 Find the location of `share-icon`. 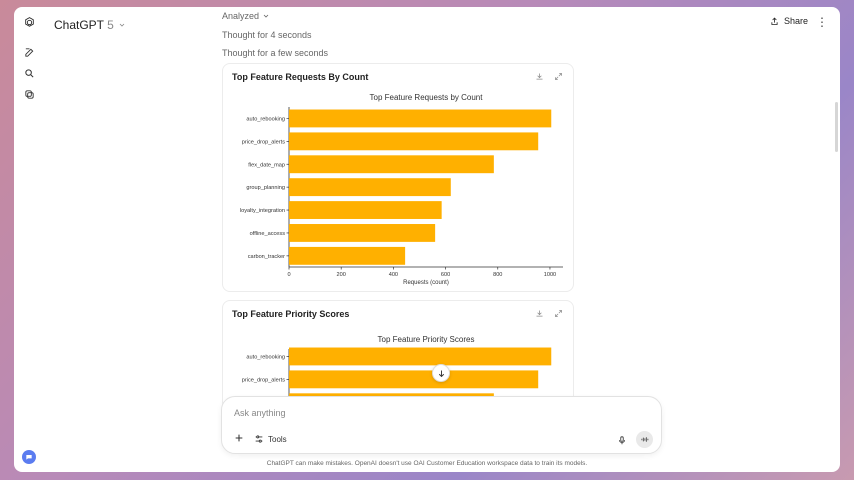

share-icon is located at coordinates (774, 21).